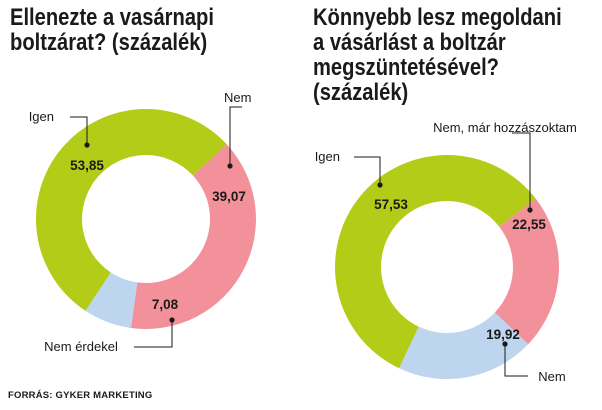  Describe the element at coordinates (112, 17) in the screenshot. I see `chart-1-title-line: Ellenezte a vasárnapi` at that location.